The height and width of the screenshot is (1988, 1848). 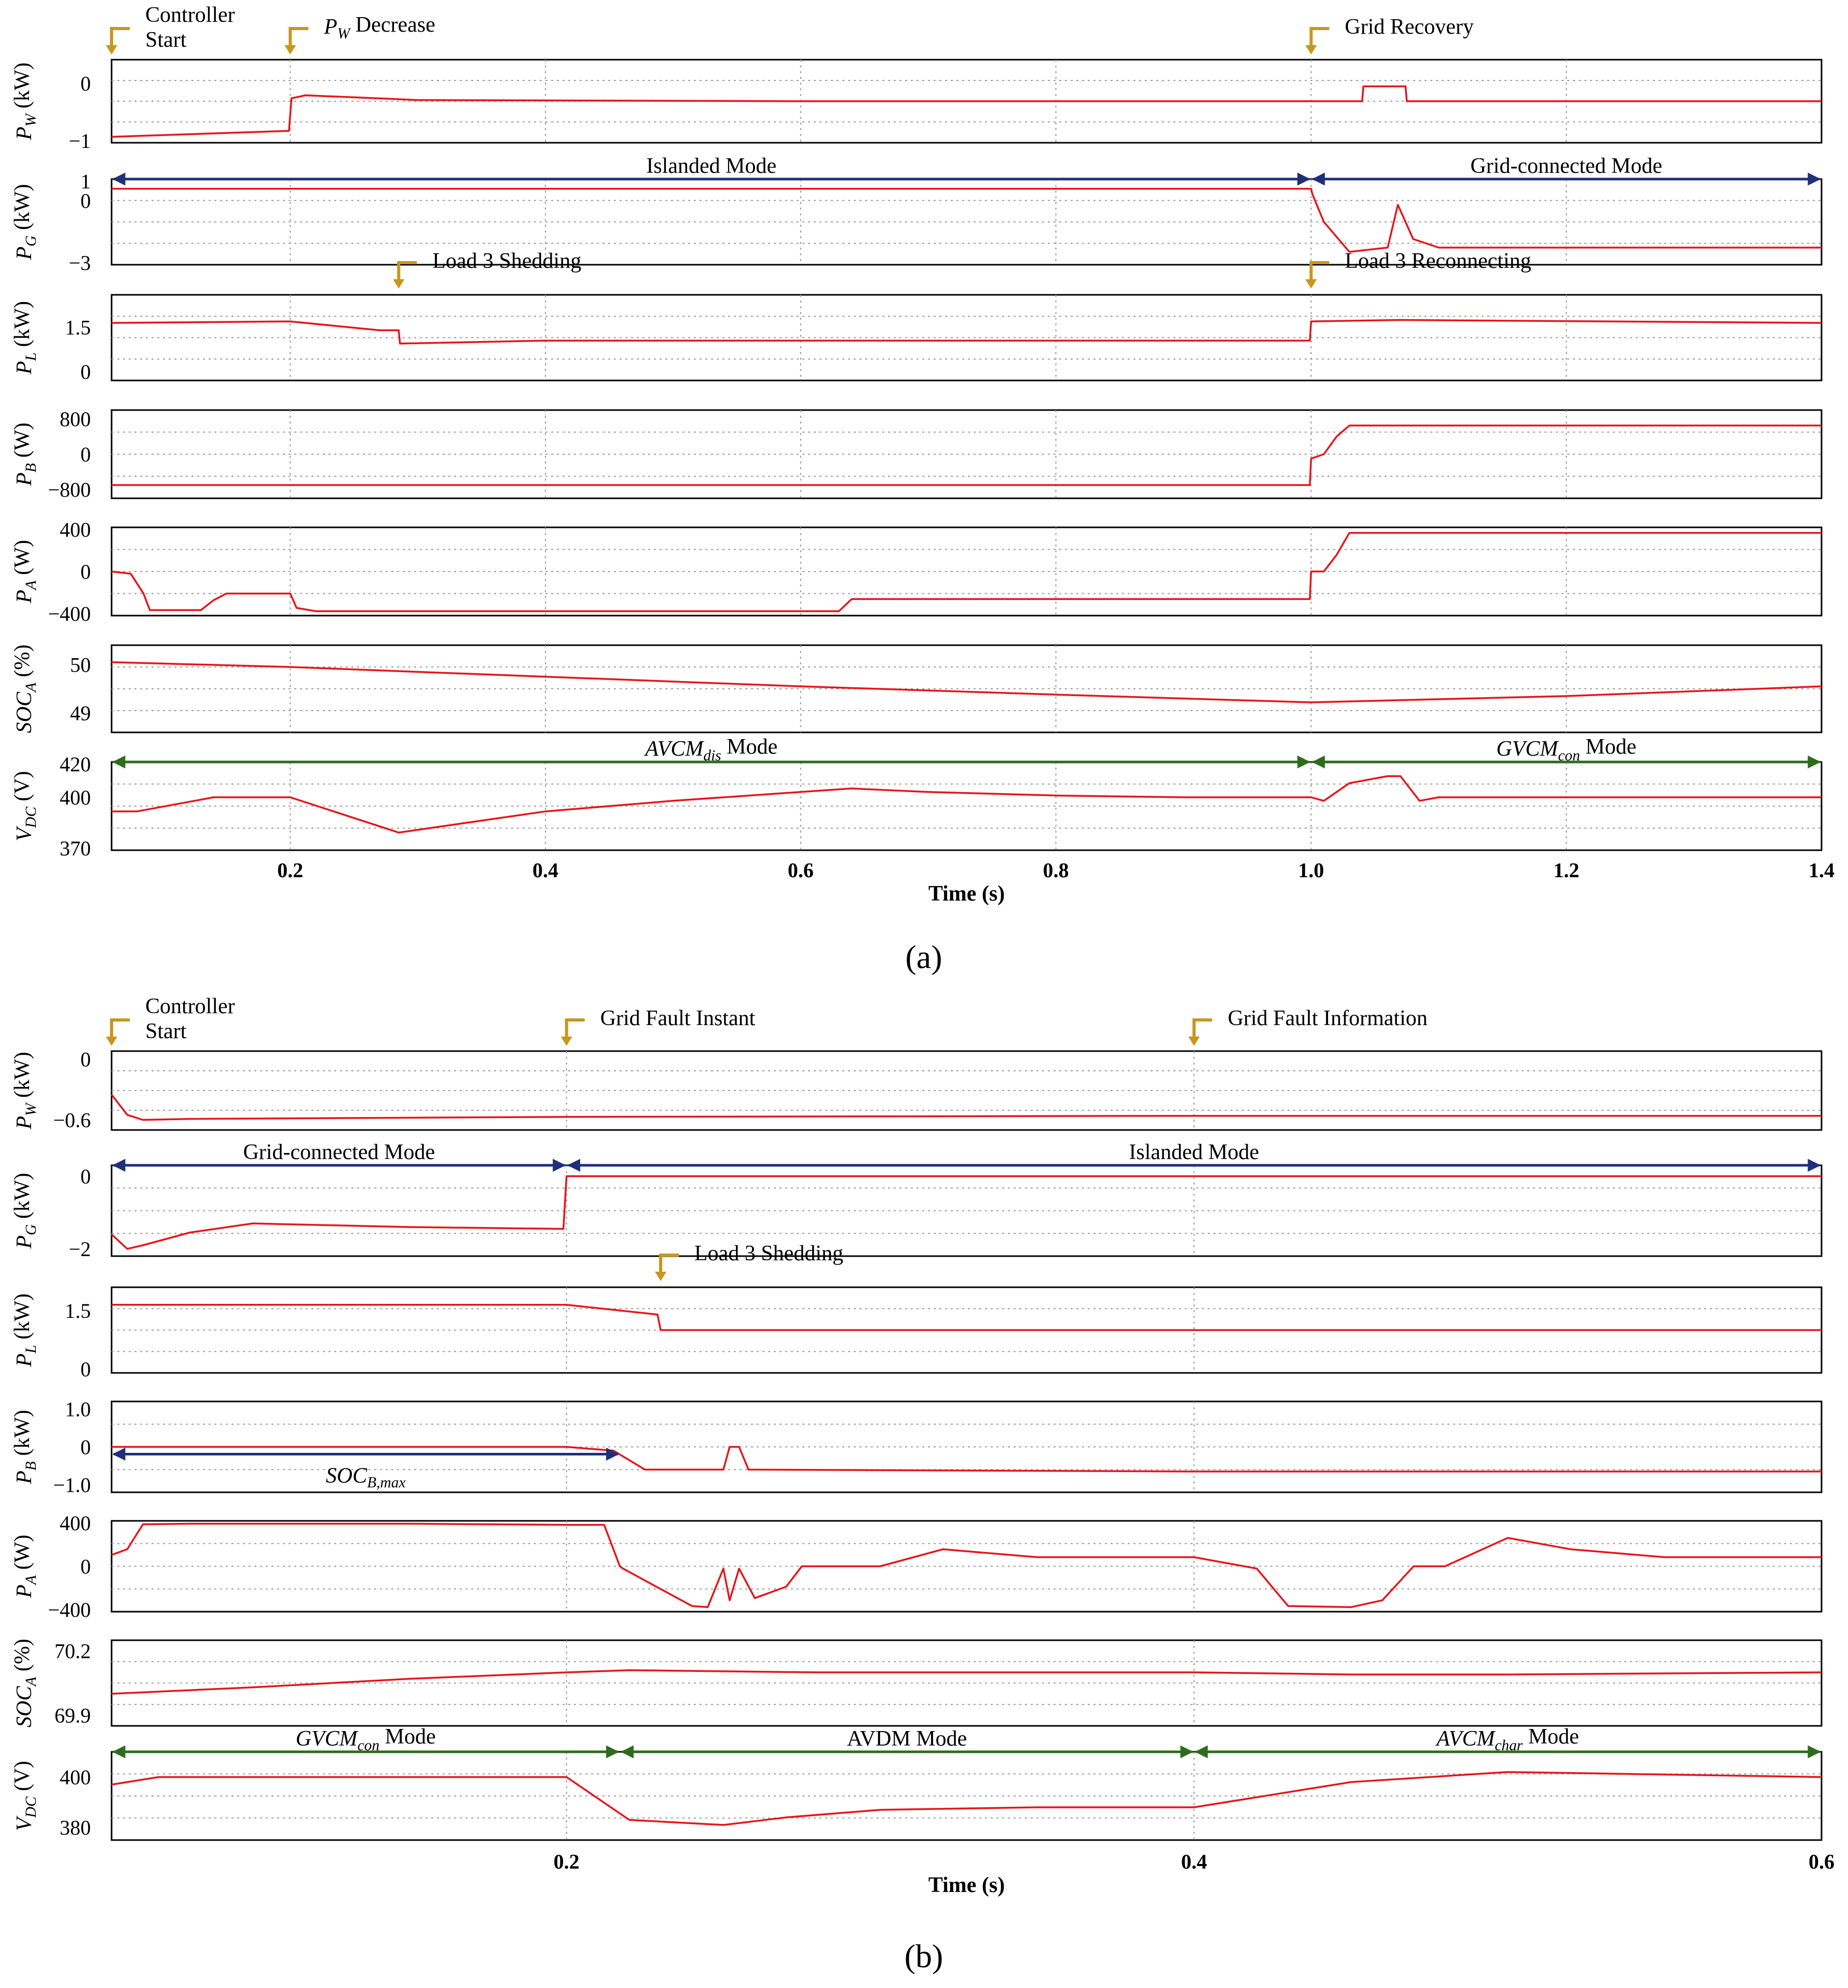 I want to click on subplot-p-w: 0 −1 PW (kW), so click(x=916, y=106).